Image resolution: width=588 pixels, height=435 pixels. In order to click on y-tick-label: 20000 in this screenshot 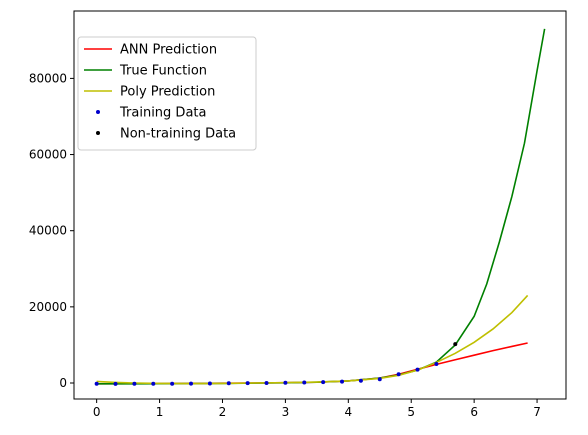, I will do `click(48, 307)`.